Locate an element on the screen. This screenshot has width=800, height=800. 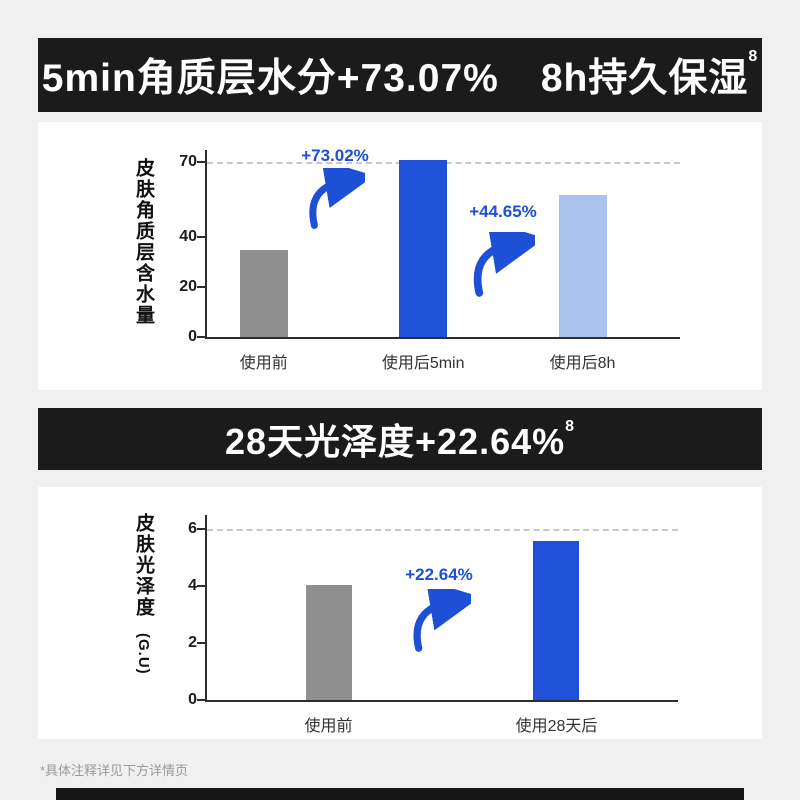
y-axis-title-moisture: 皮肤角质层含水量 is located at coordinates (143, 242).